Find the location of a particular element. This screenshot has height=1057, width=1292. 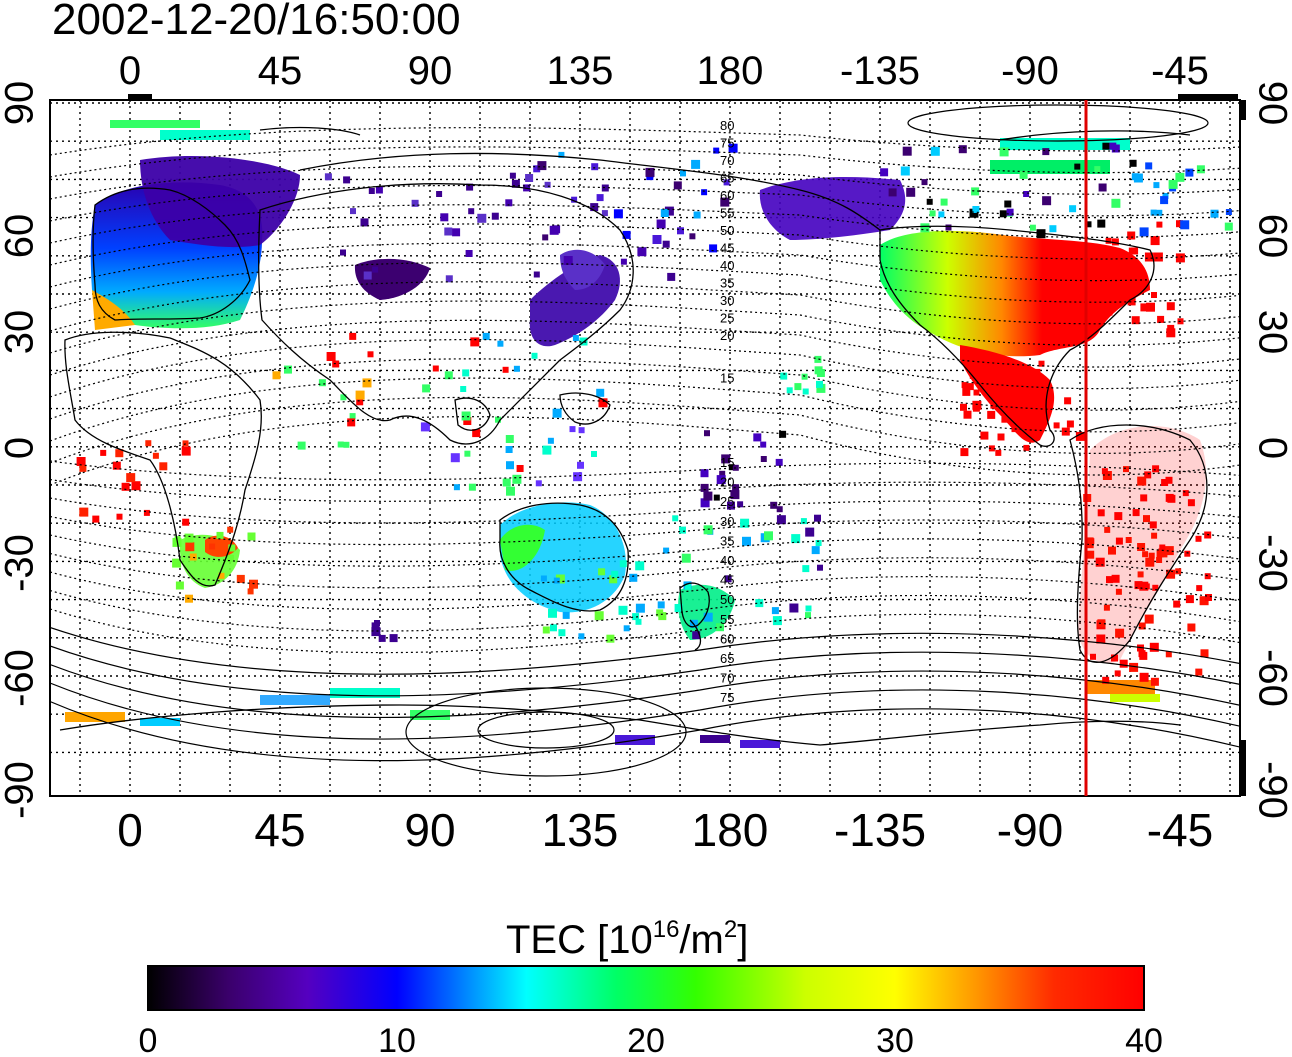

contour-label: 75 is located at coordinates (727, 143).